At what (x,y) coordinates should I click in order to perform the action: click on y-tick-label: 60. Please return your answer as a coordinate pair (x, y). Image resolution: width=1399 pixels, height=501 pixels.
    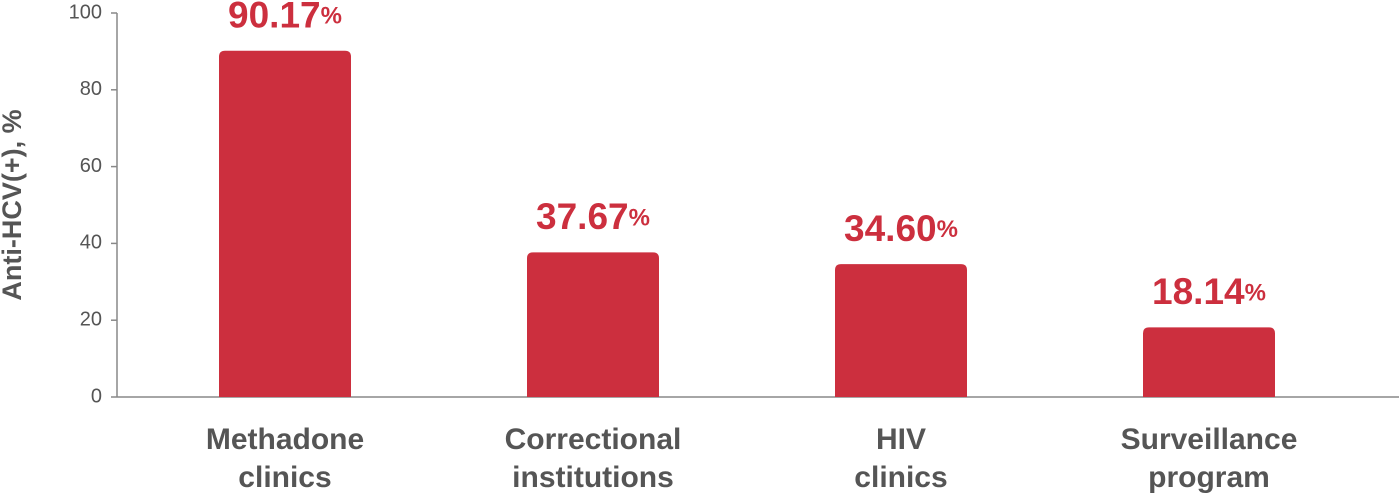
    Looking at the image, I should click on (91, 166).